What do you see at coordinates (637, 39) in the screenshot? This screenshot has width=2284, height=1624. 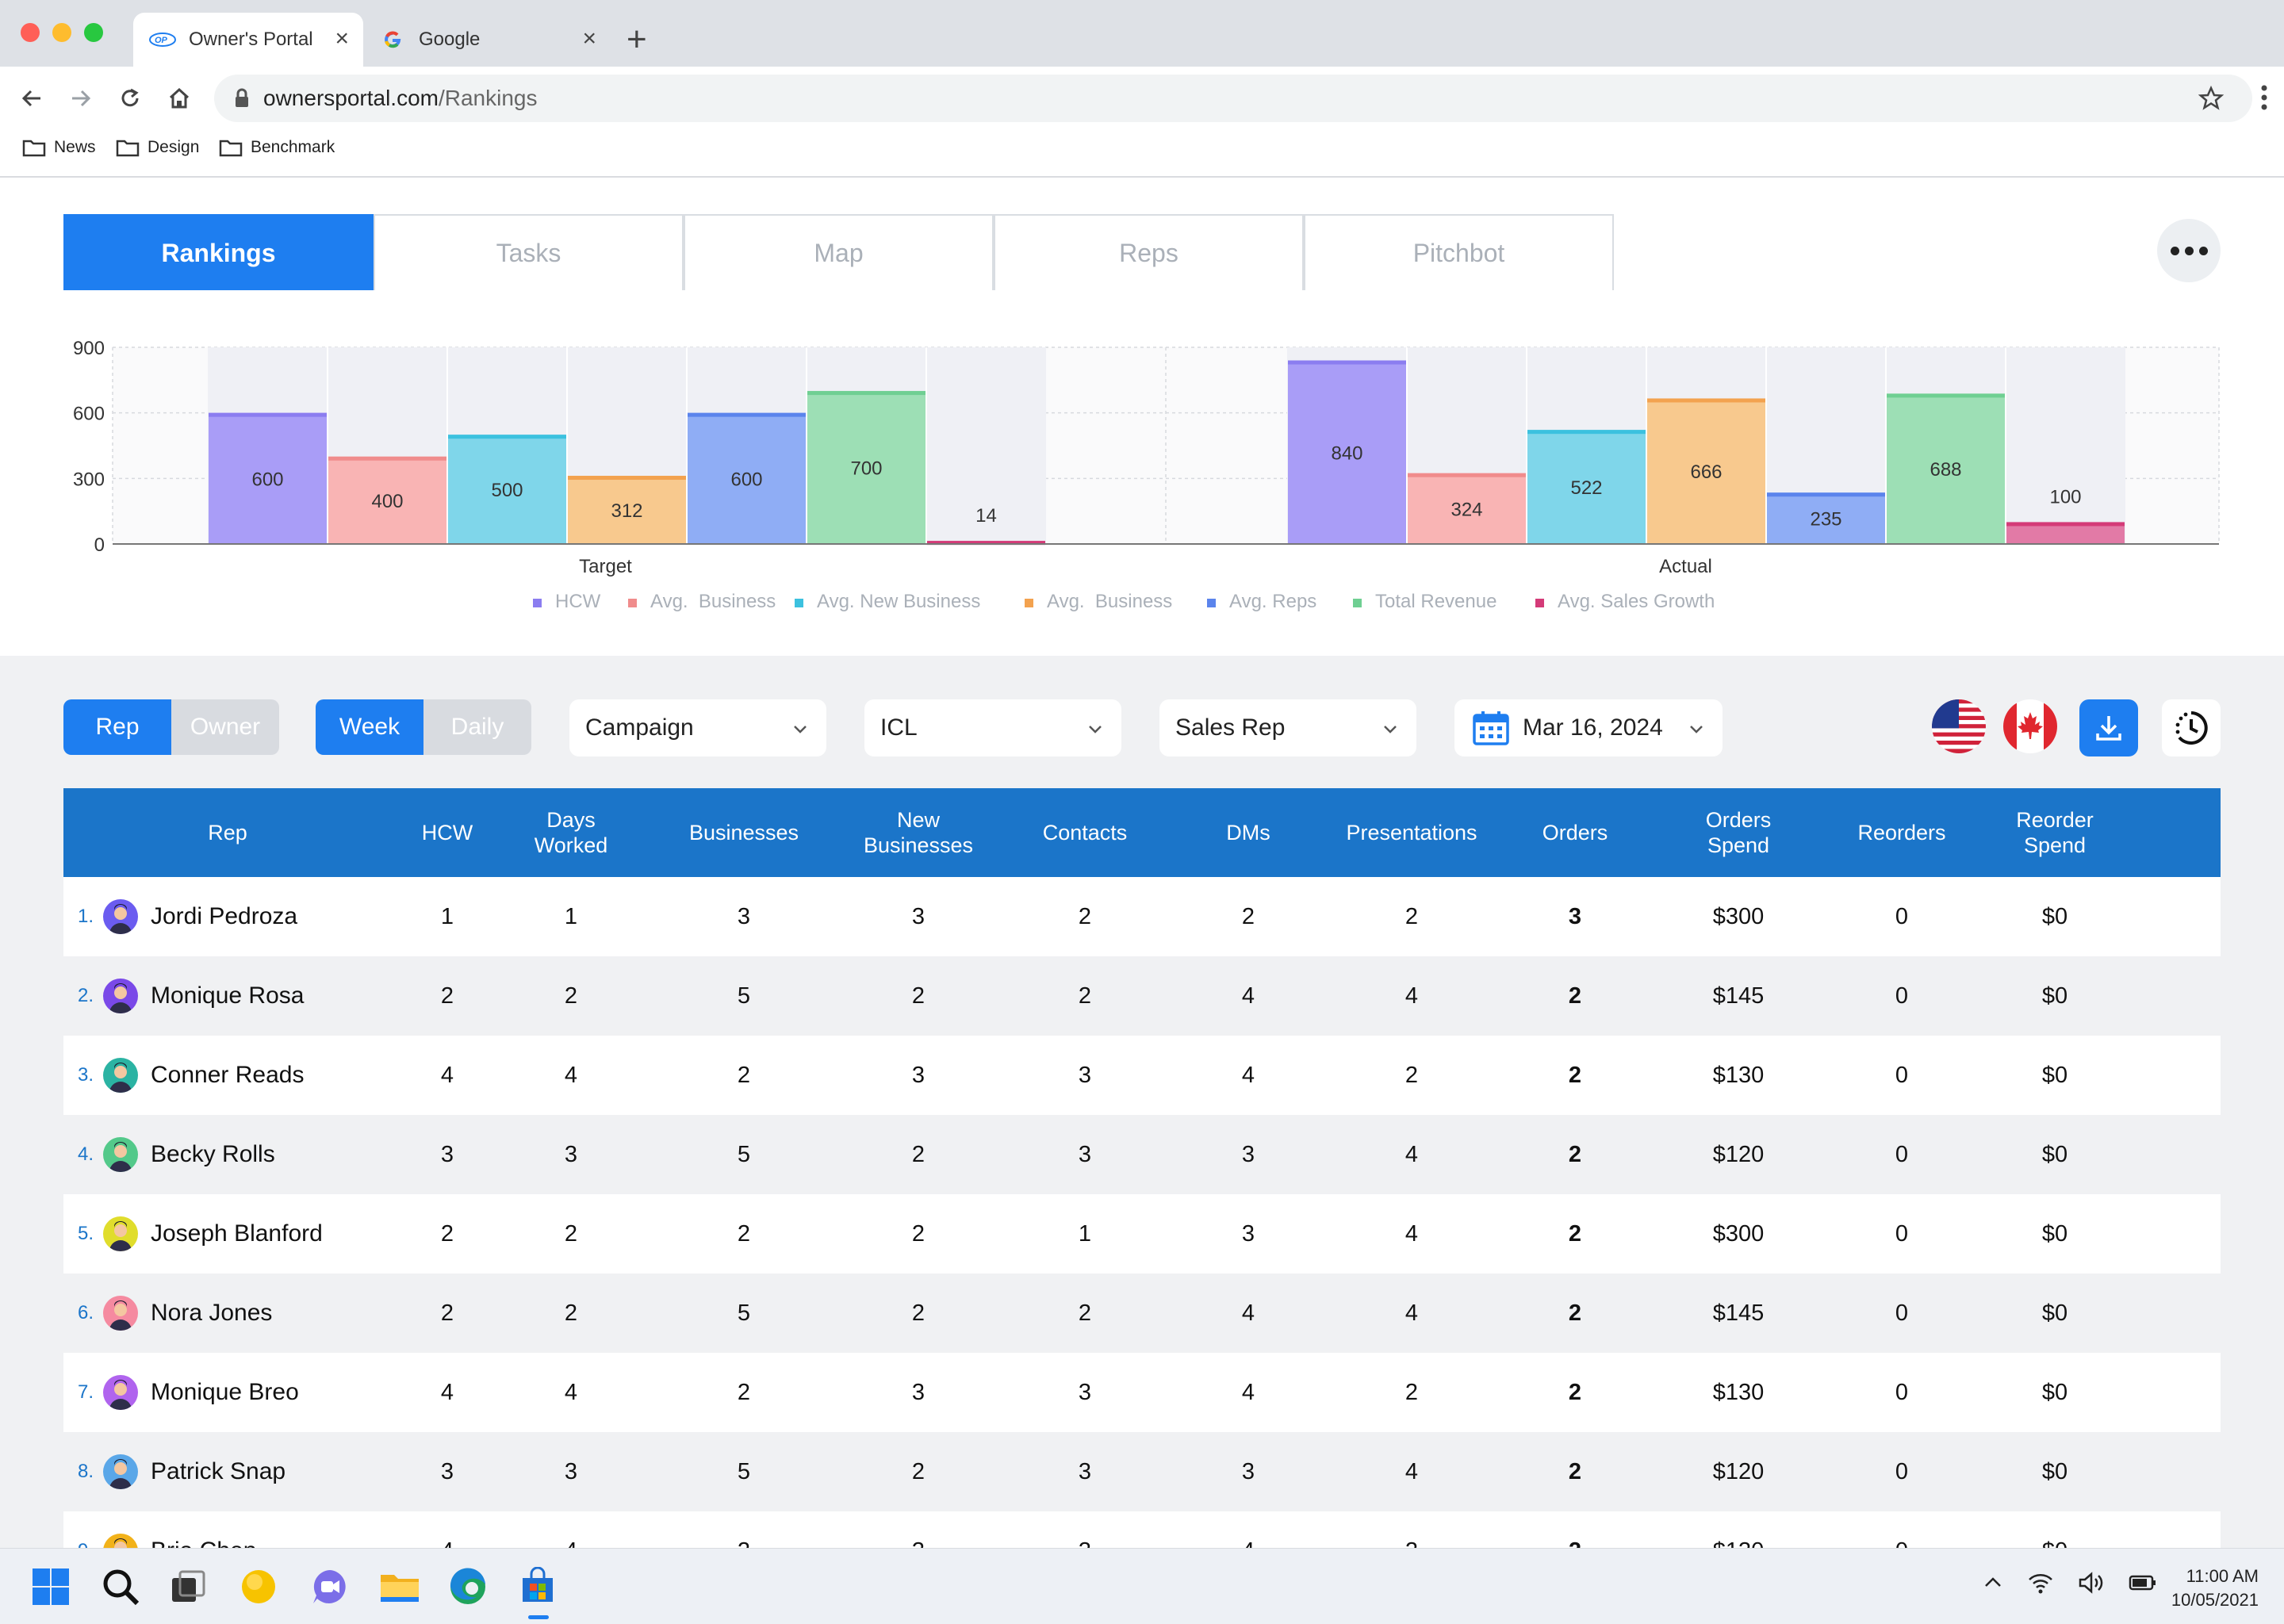 I see `new-tab-button: +` at bounding box center [637, 39].